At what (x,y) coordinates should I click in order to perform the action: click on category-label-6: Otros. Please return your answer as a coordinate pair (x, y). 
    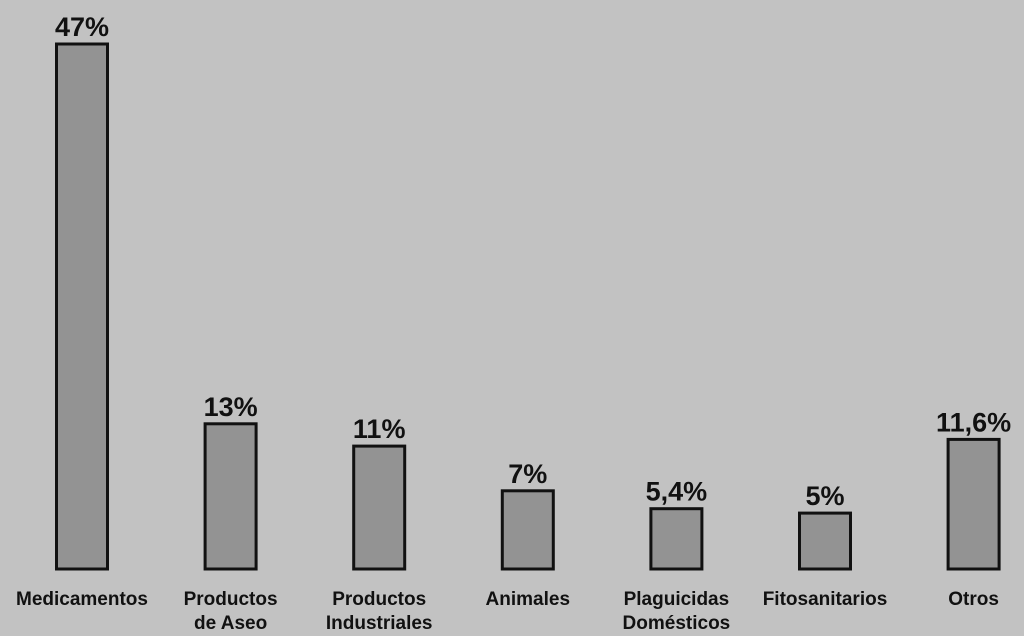
    Looking at the image, I should click on (973, 599).